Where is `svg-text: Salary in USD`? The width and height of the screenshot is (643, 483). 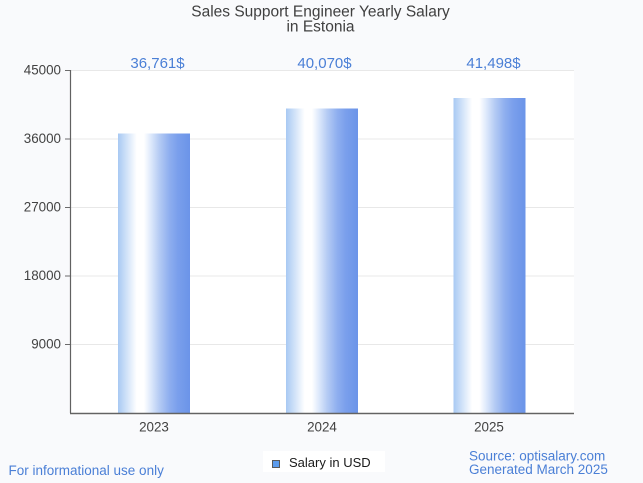 svg-text: Salary in USD is located at coordinates (330, 462).